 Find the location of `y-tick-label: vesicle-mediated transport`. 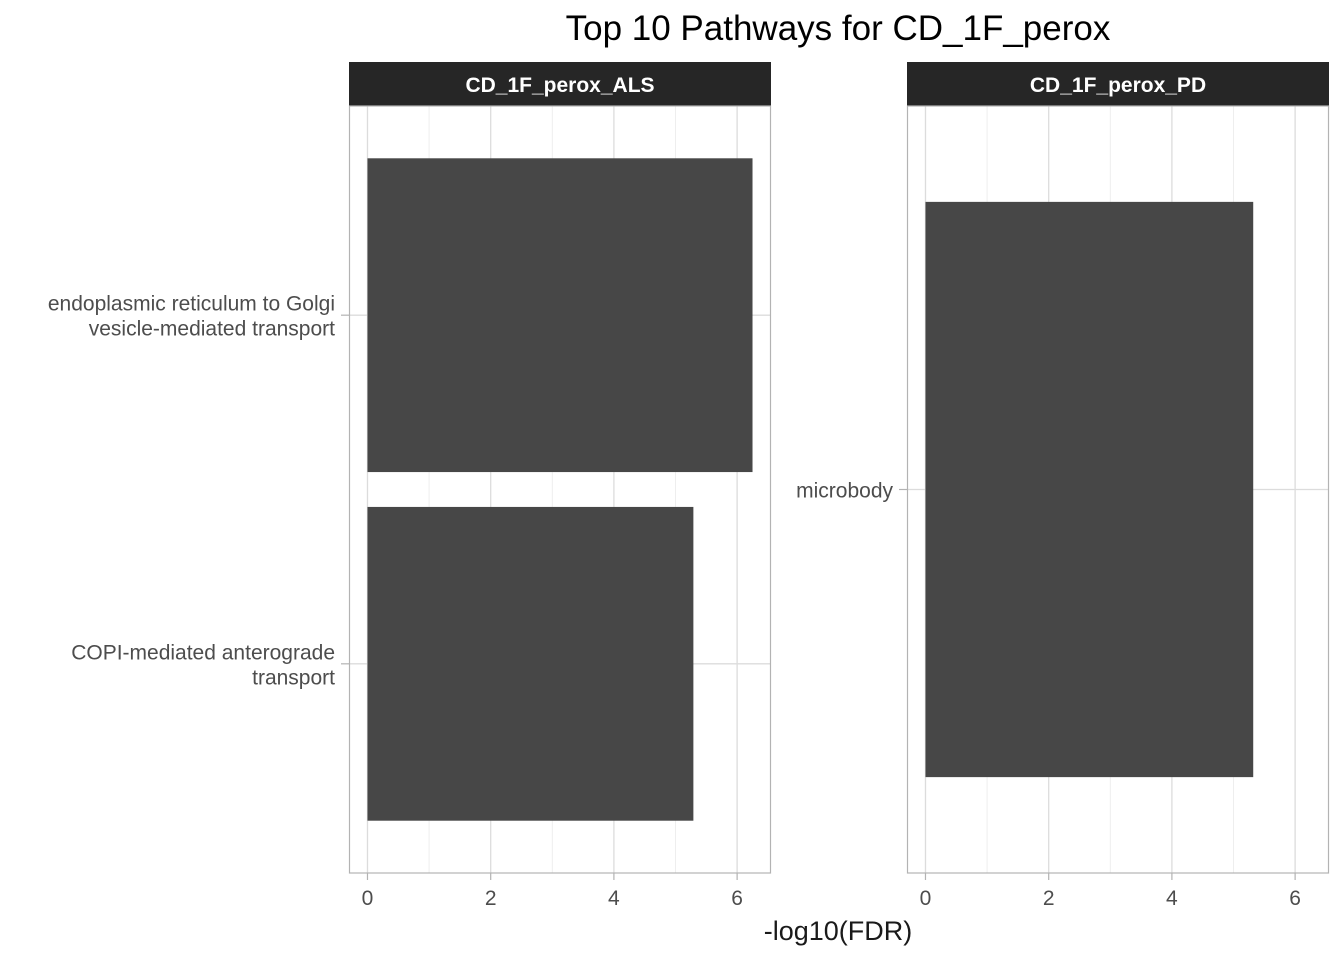

y-tick-label: vesicle-mediated transport is located at coordinates (212, 329).